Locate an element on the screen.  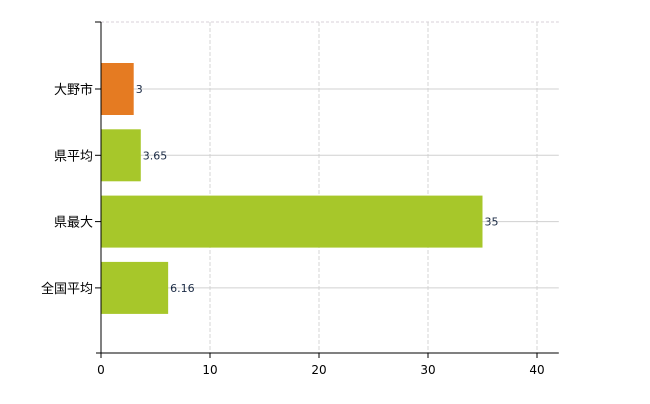
y-tick-label: 全国平均 is located at coordinates (67, 289).